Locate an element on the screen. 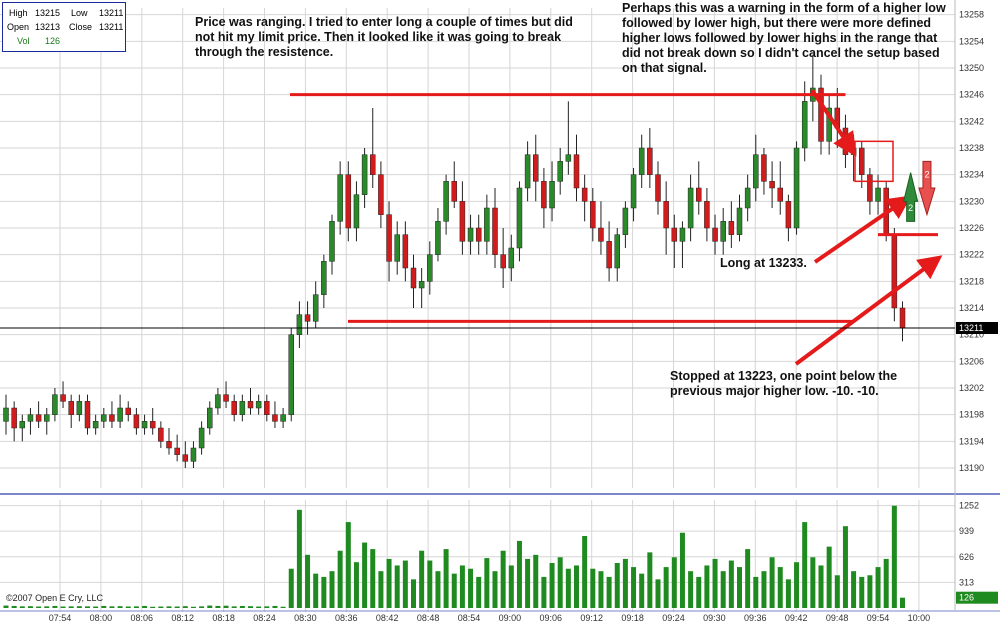 This screenshot has height=640, width=1000. long-entry-marker-label: 2 is located at coordinates (910, 208).